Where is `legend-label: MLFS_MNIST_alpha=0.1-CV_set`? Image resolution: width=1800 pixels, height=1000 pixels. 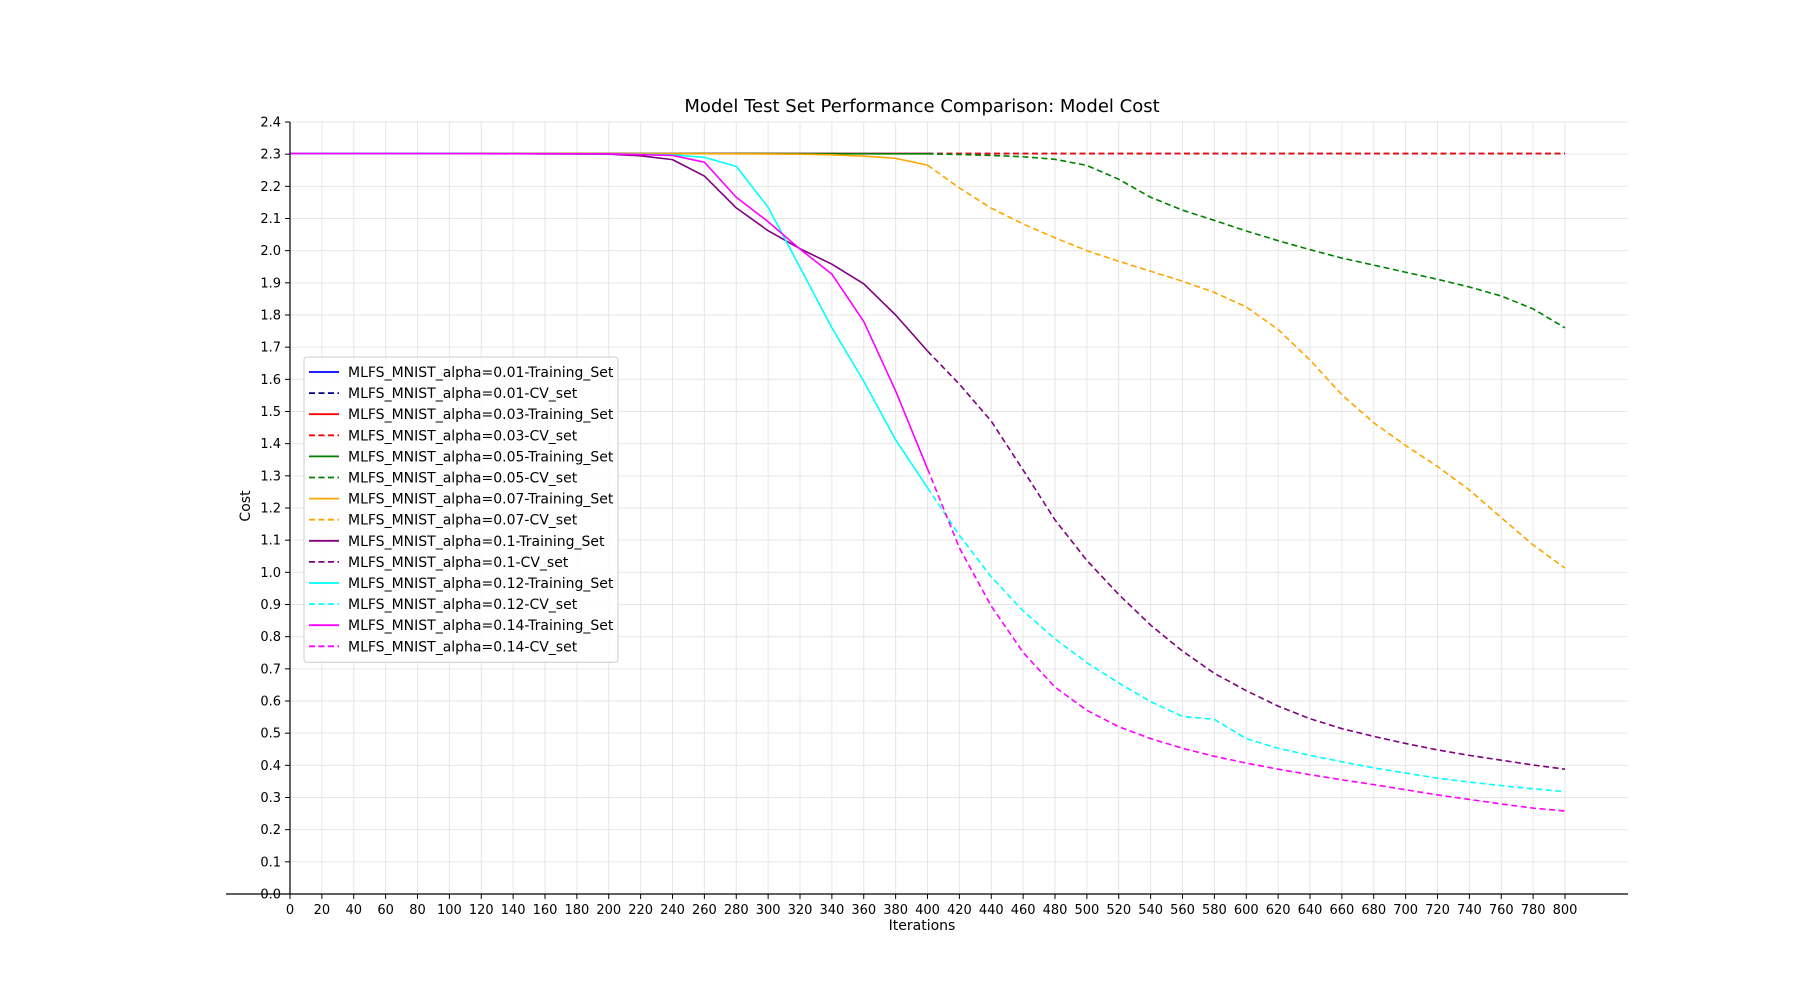 legend-label: MLFS_MNIST_alpha=0.1-CV_set is located at coordinates (458, 563).